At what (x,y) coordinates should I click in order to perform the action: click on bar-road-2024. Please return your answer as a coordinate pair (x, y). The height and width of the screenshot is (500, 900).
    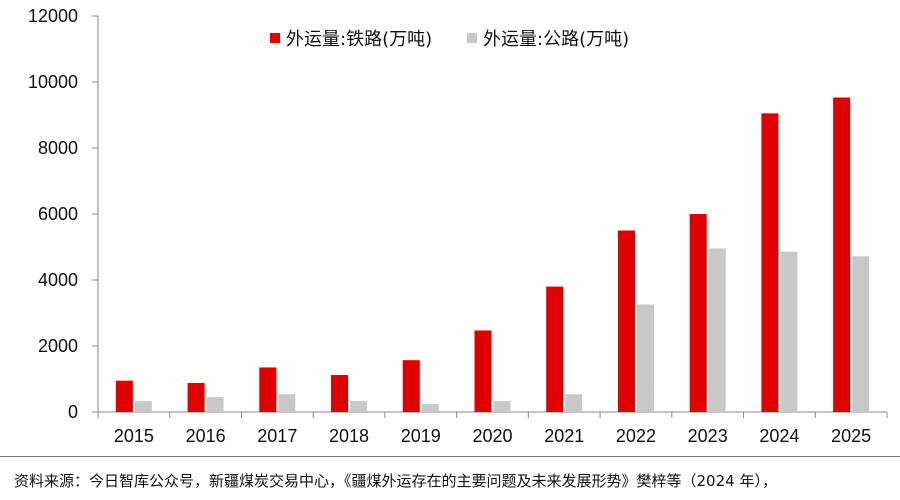
    Looking at the image, I should click on (789, 331).